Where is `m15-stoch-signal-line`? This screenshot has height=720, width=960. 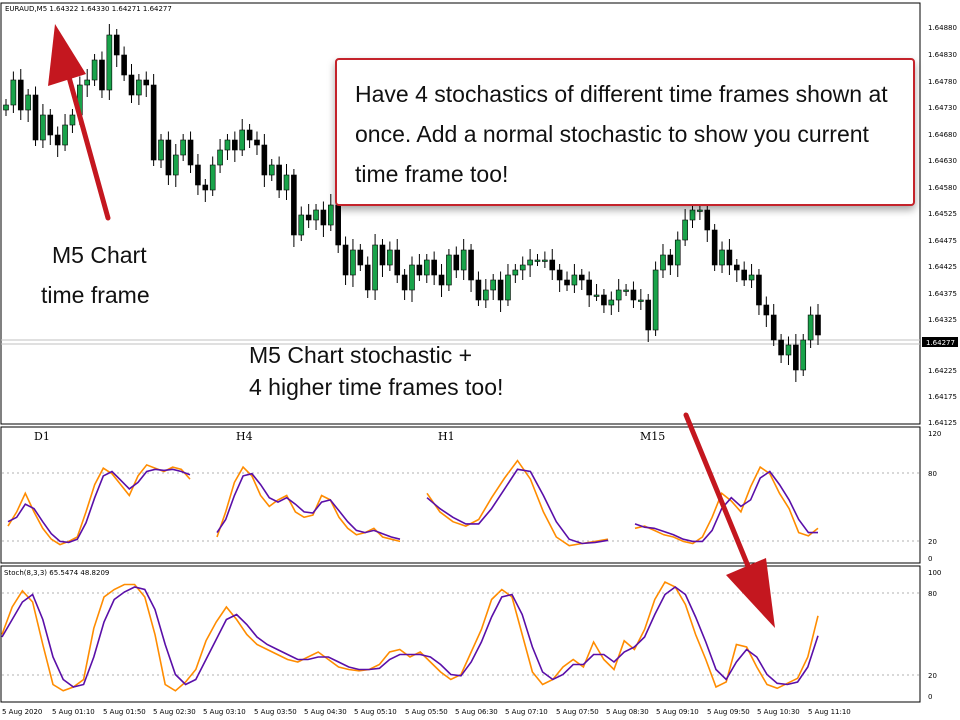
m15-stoch-signal-line is located at coordinates (726, 506).